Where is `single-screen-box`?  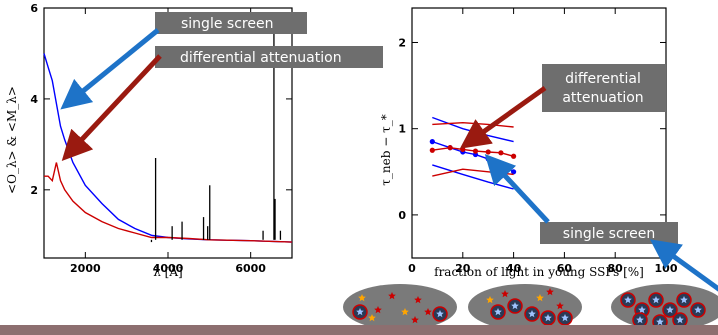 single-screen-box is located at coordinates (231, 23).